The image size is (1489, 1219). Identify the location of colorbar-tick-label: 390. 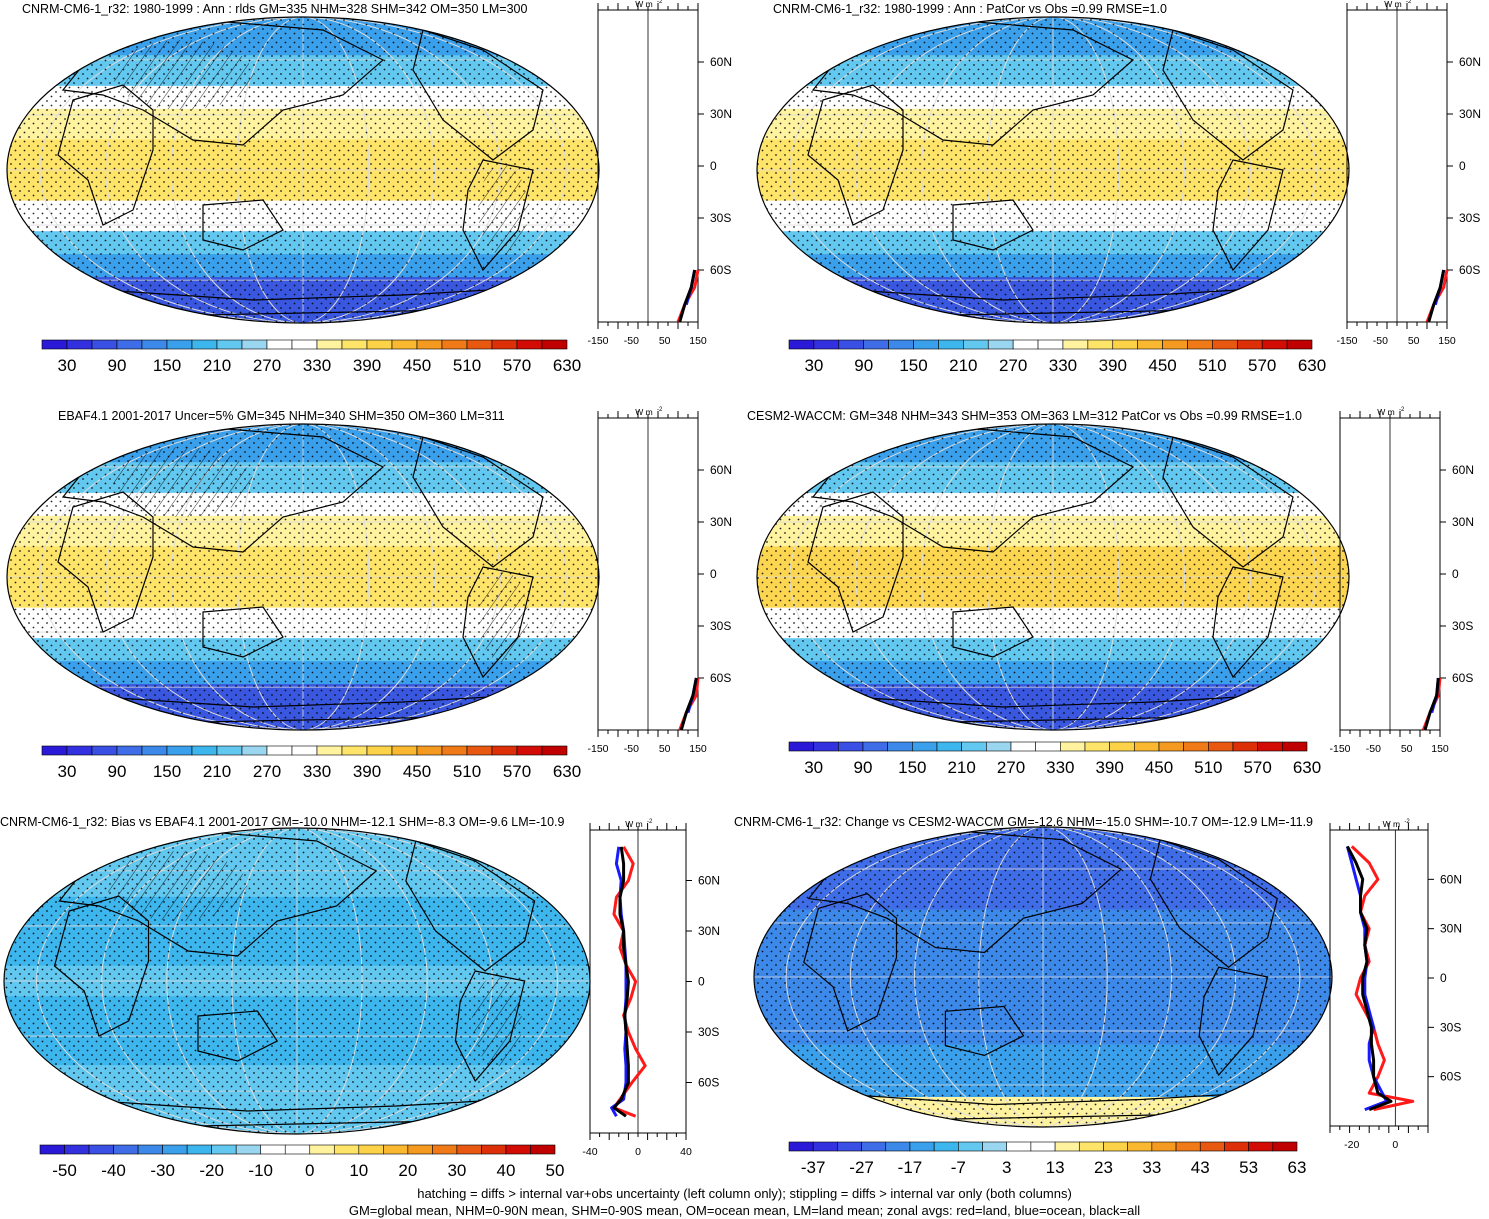
(367, 771).